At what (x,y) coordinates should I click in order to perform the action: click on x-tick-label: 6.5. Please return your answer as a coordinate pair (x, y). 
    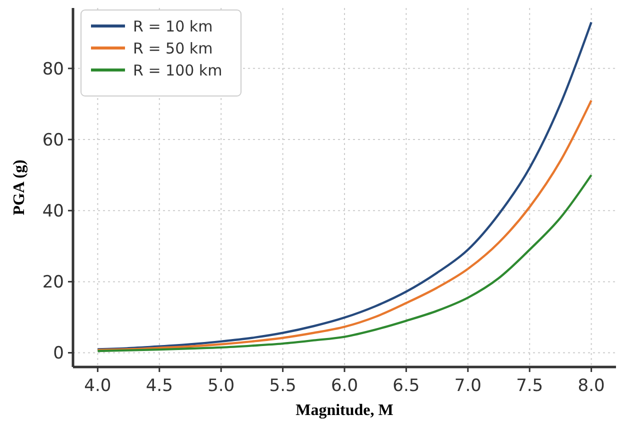
    Looking at the image, I should click on (406, 386).